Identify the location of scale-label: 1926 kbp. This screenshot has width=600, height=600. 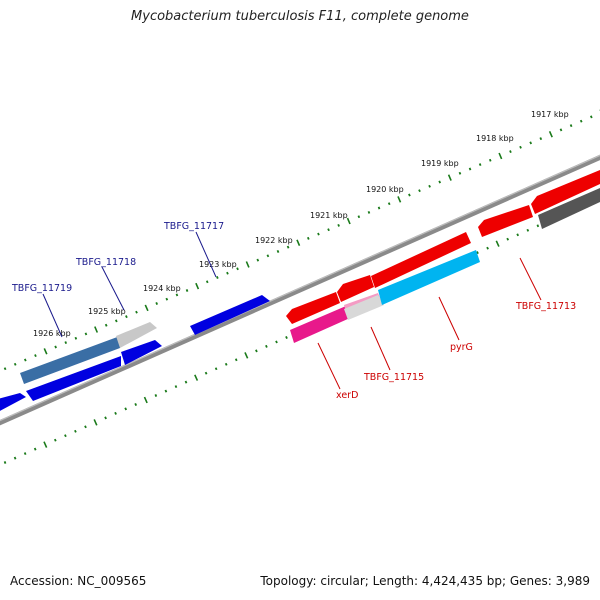
(52, 333).